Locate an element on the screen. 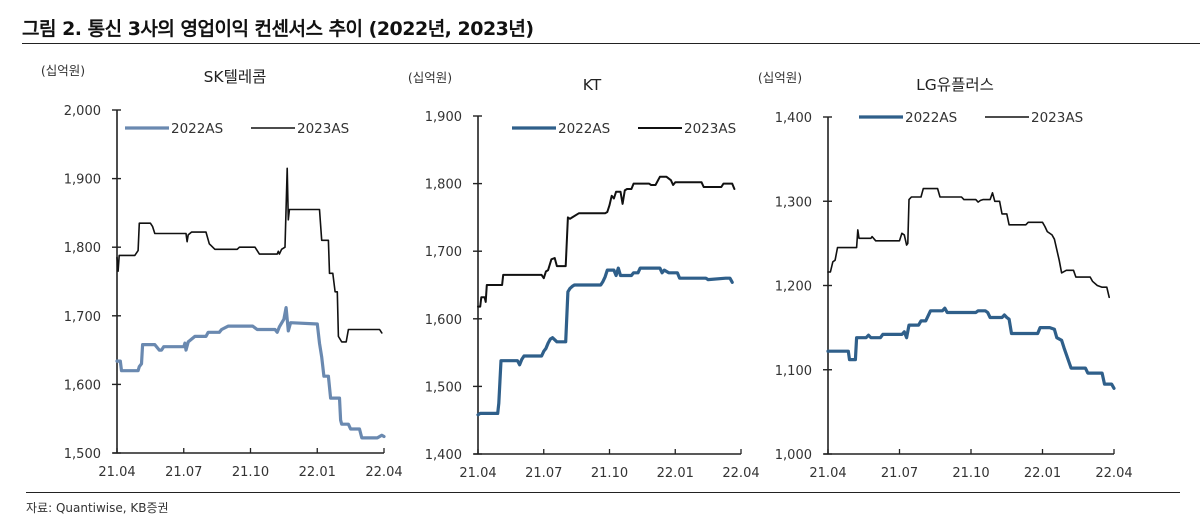 The image size is (1200, 525). figure-title: 그림 2. 통신 3사의 영업이익 컨센서스 추이 (2022년, 2023년) is located at coordinates (278, 29).